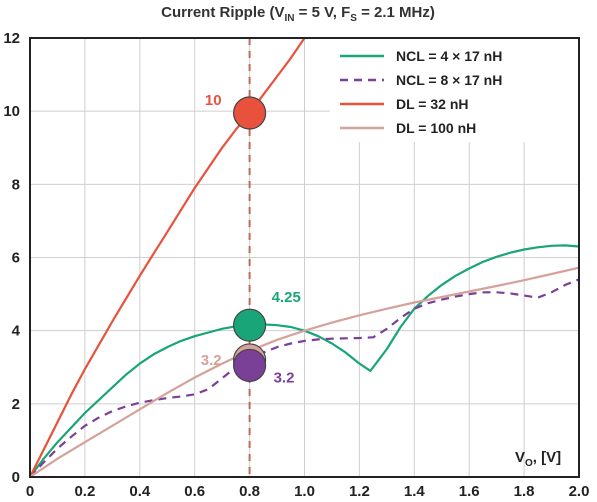 The width and height of the screenshot is (597, 502). I want to click on x-axis-label: VO, [V], so click(538, 459).